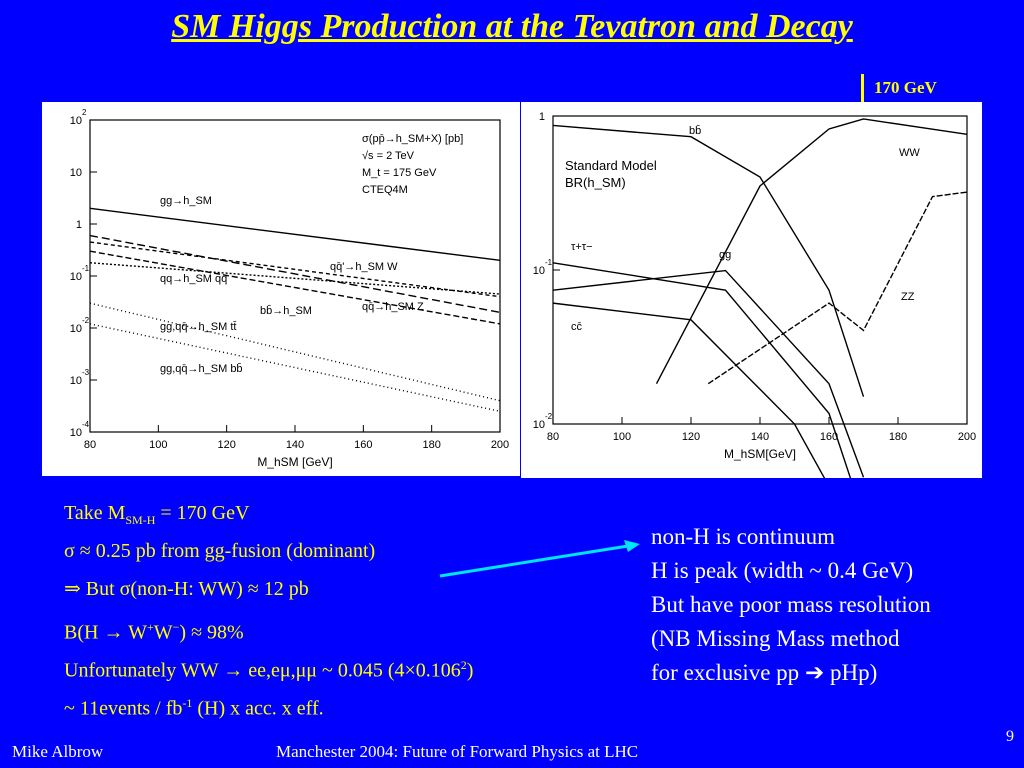  What do you see at coordinates (364, 267) in the screenshot?
I see `series-label: qq̄'→h_SM W` at bounding box center [364, 267].